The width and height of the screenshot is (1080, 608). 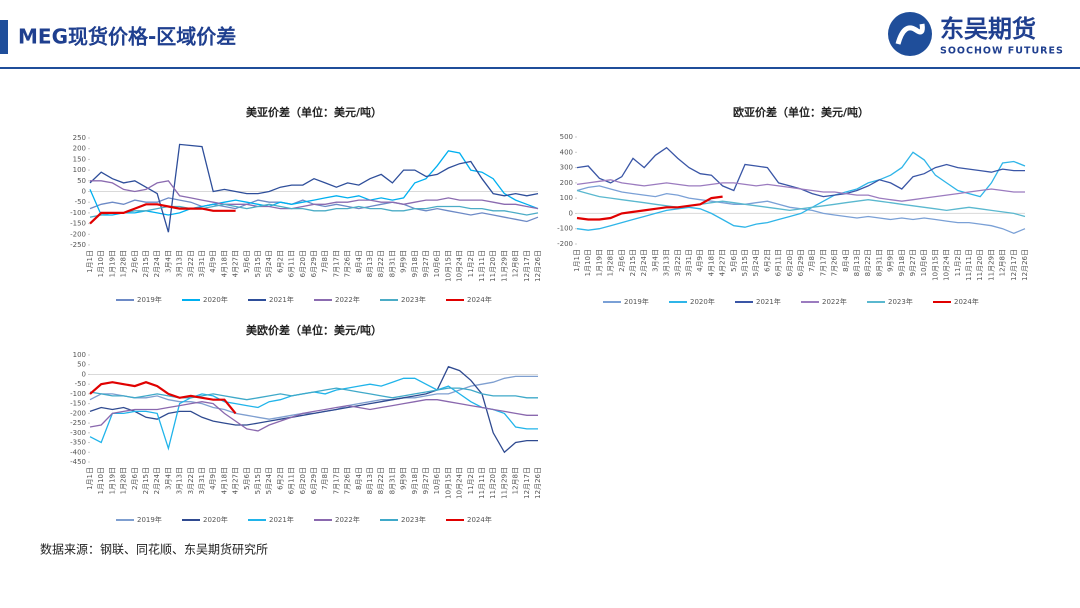 What do you see at coordinates (566, 137) in the screenshot?
I see `y-tick-label: 500` at bounding box center [566, 137].